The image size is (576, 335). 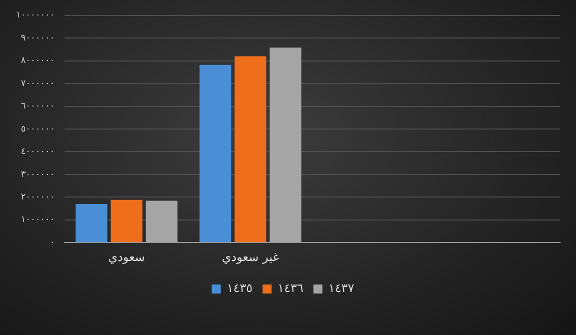 I want to click on y-tick-label: ١٠٠٠٠٠٠, so click(x=37, y=220).